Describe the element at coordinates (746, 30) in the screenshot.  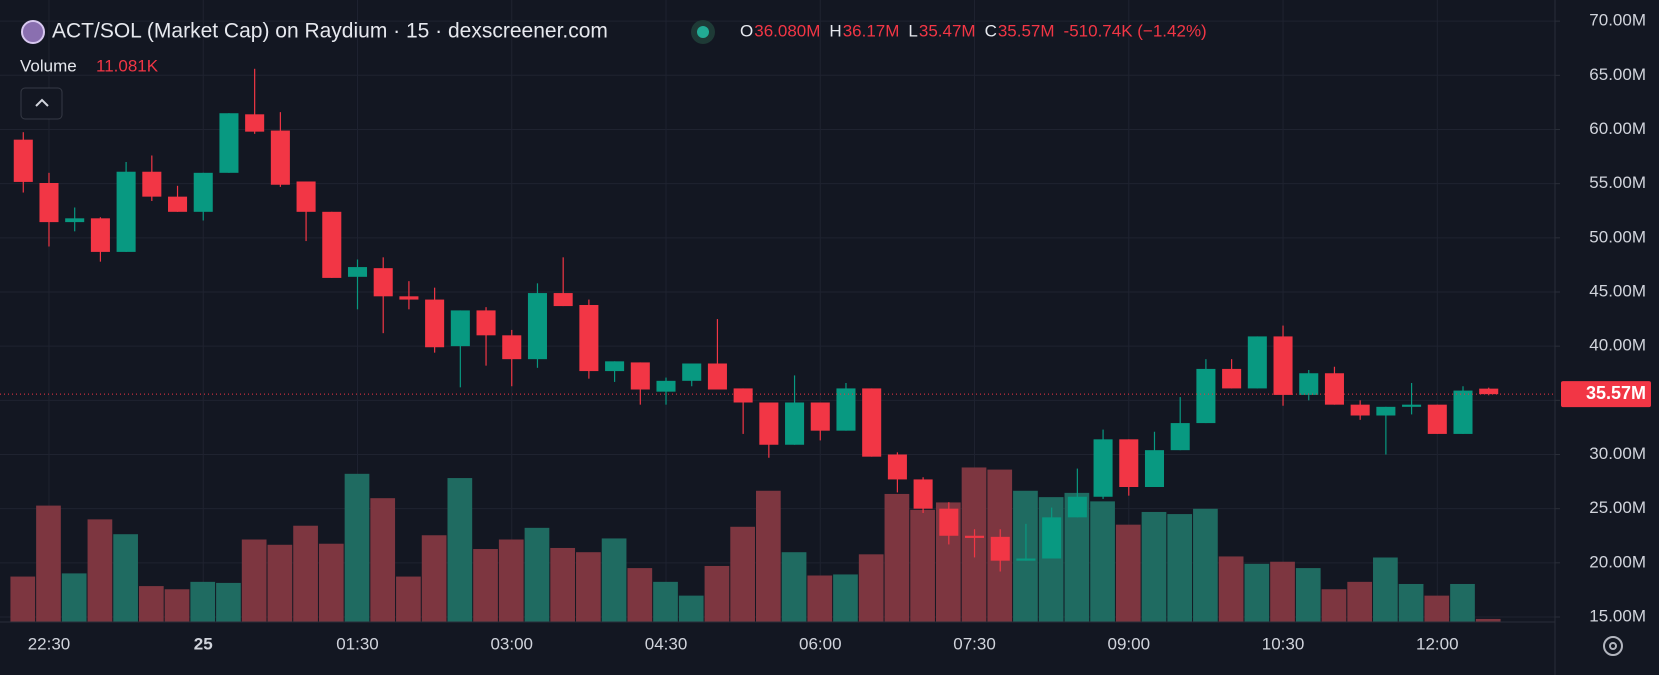
I see `ohlc-key: O` at that location.